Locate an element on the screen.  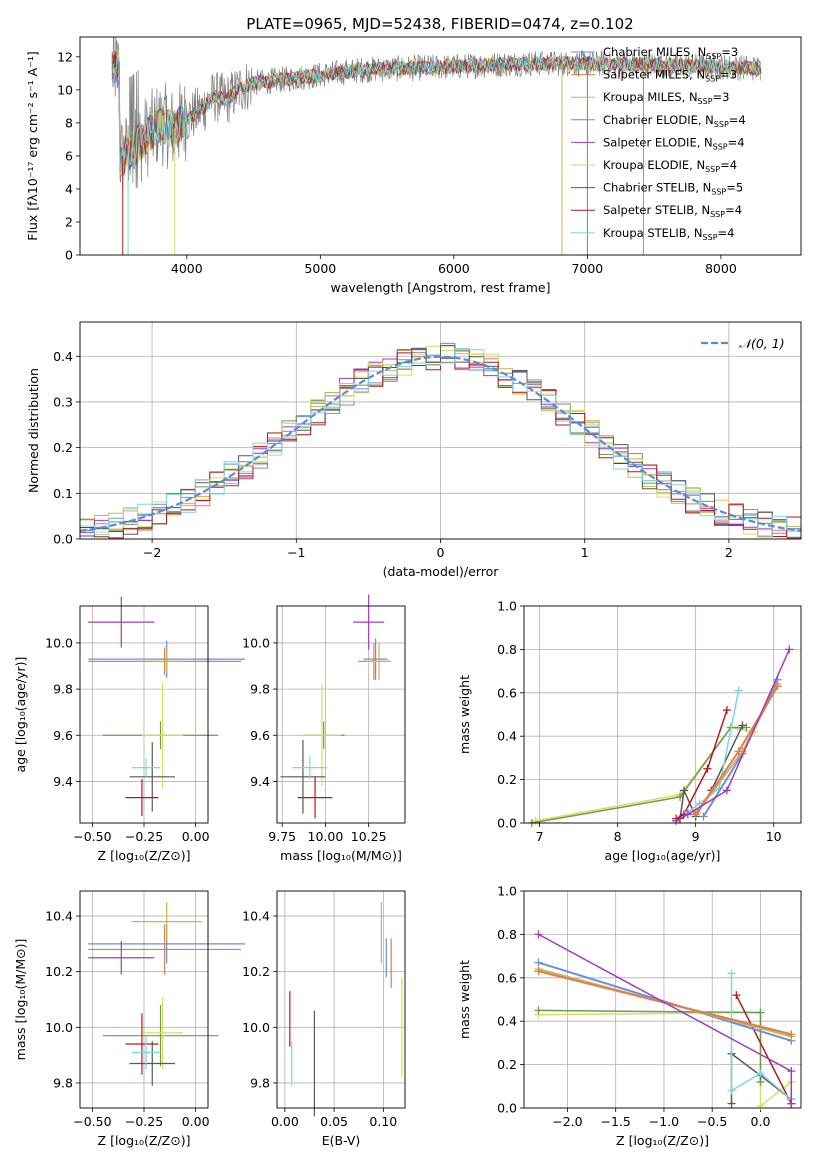
legend-label: Chabrier MILES, N is located at coordinates (654, 52).